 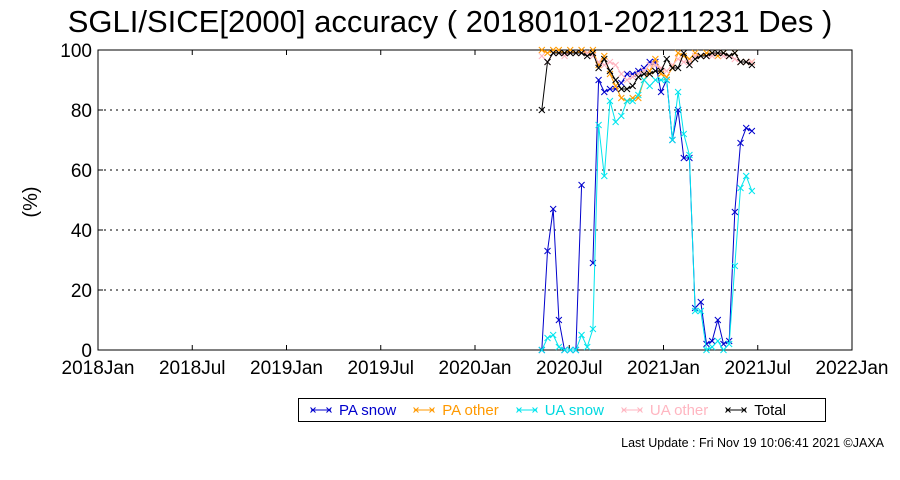 I want to click on legend-item-total: Total, so click(x=755, y=410).